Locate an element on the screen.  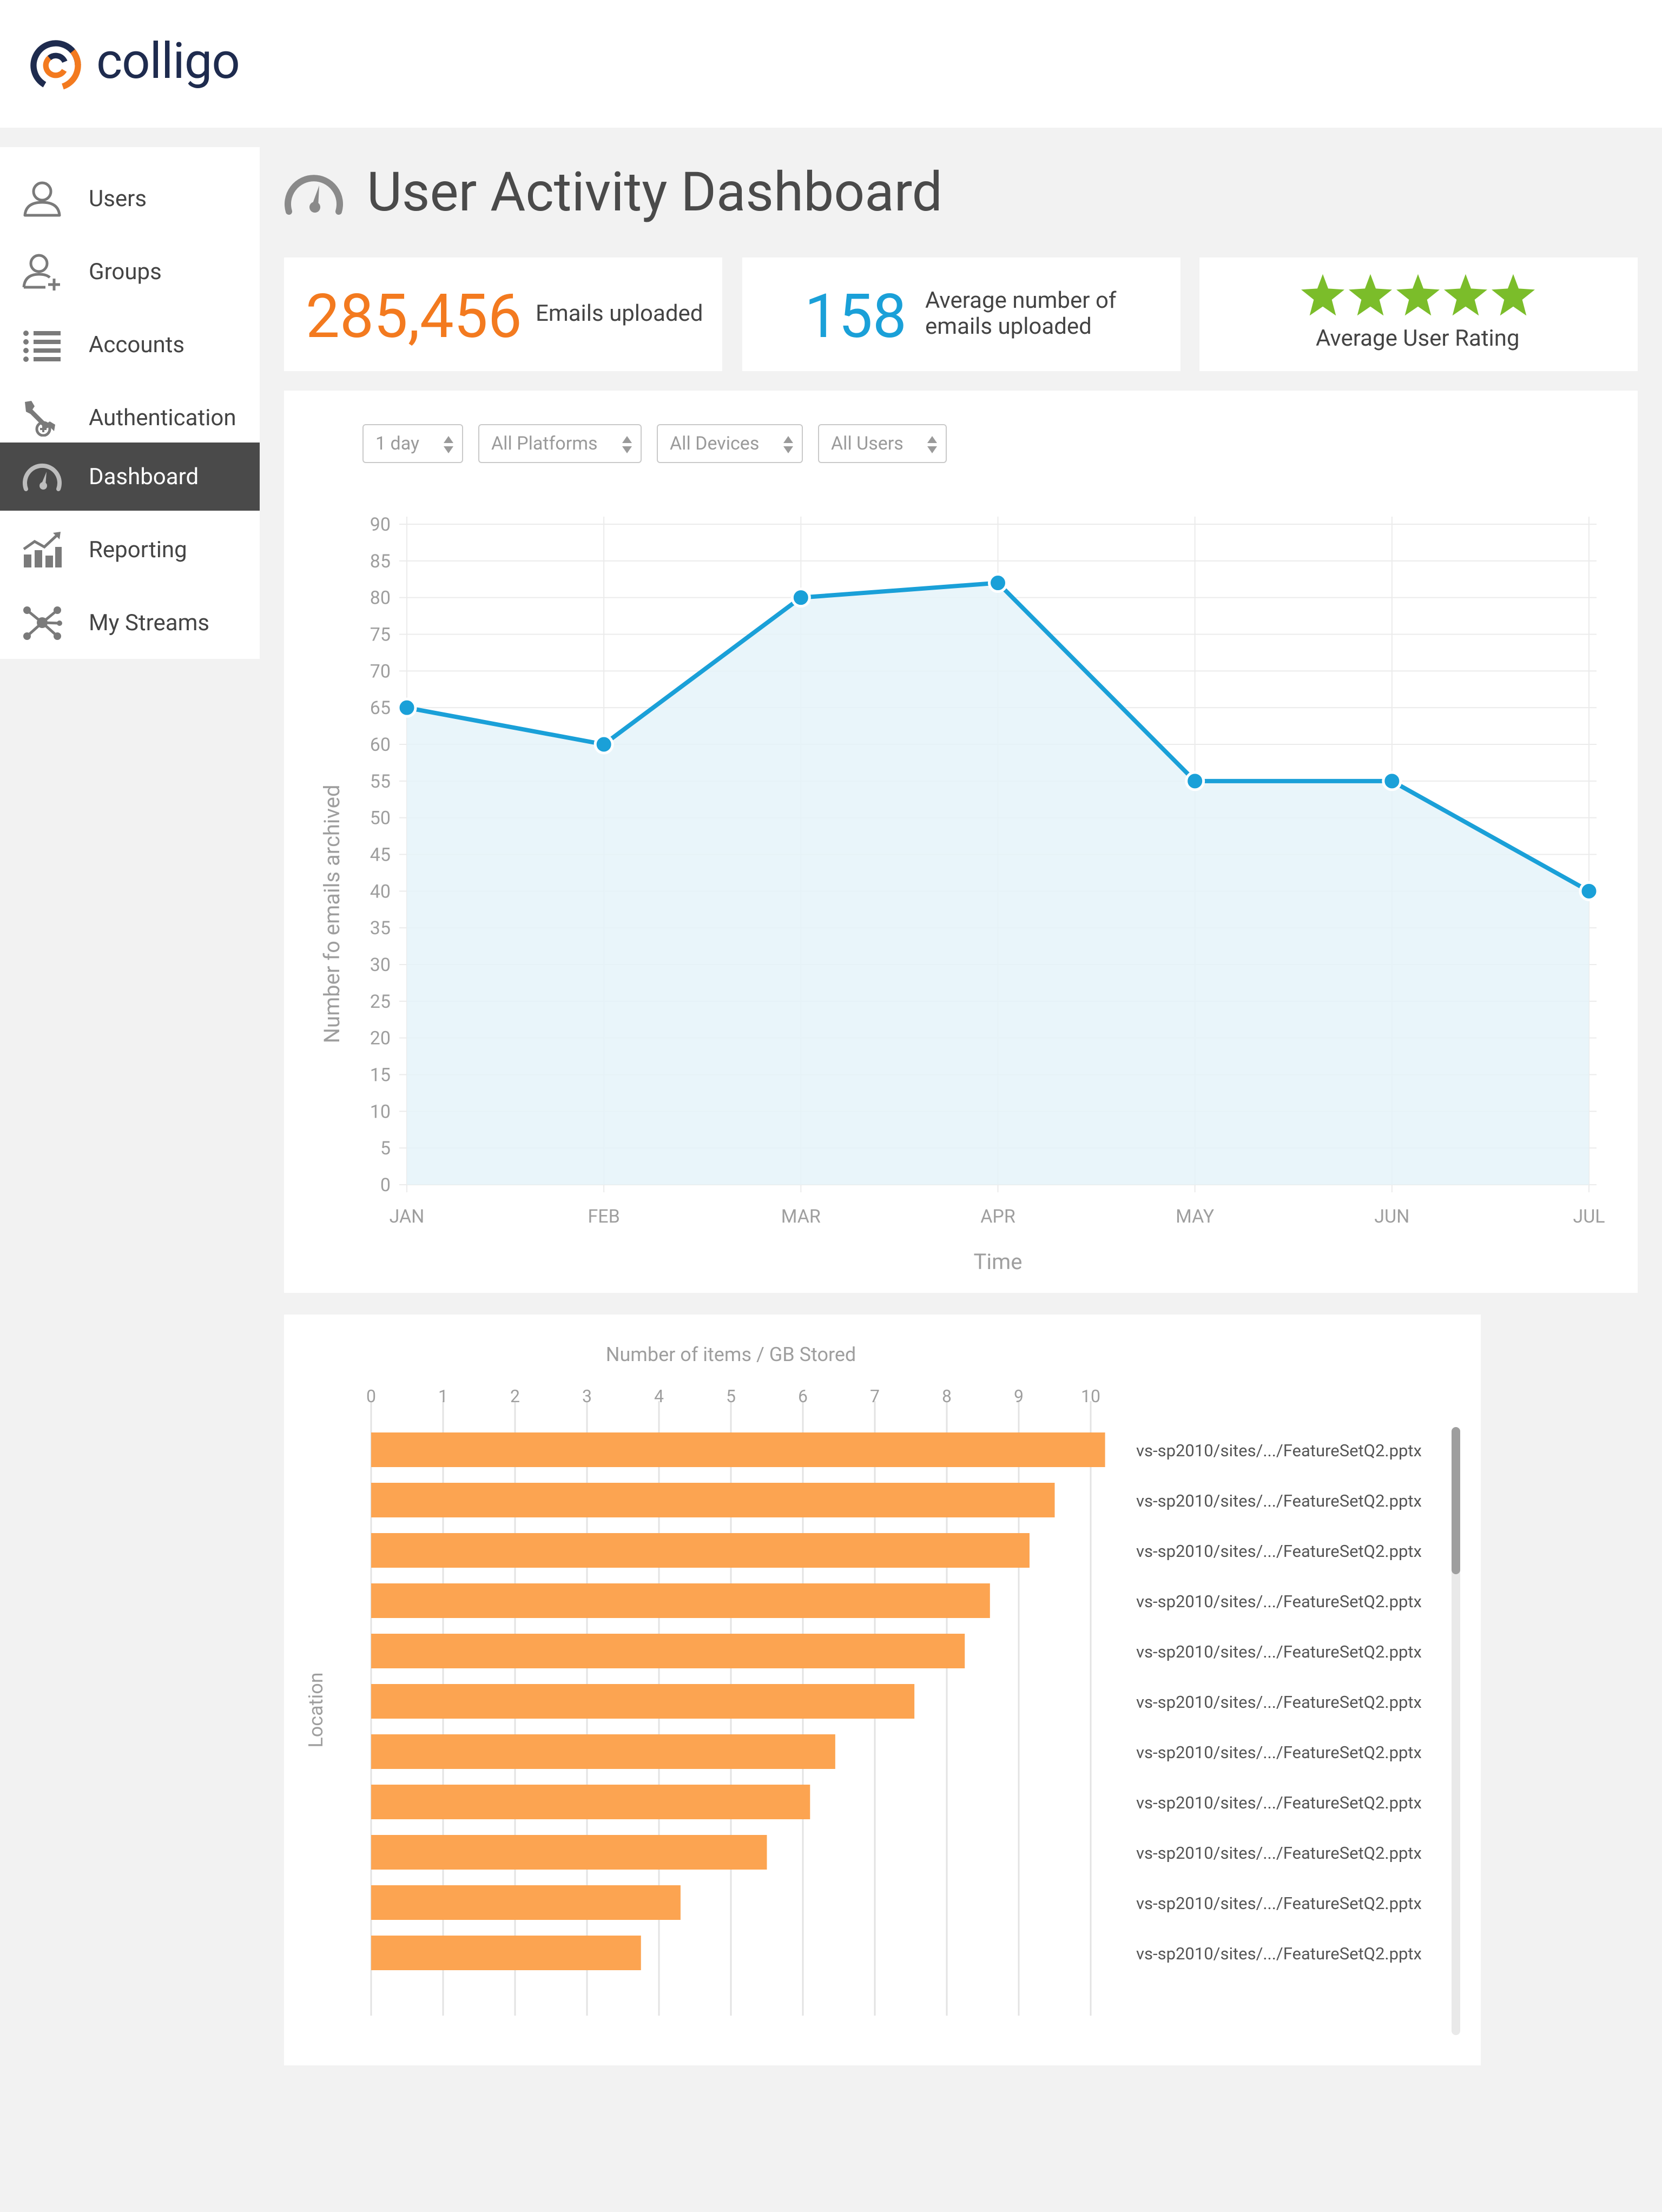
x-tick-label: 3 is located at coordinates (587, 1396).